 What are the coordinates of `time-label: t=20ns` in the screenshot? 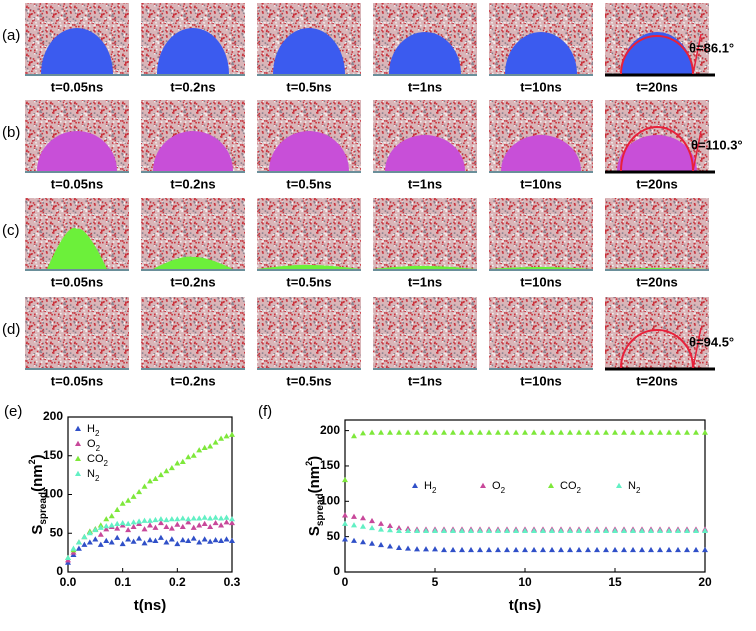 It's located at (657, 380).